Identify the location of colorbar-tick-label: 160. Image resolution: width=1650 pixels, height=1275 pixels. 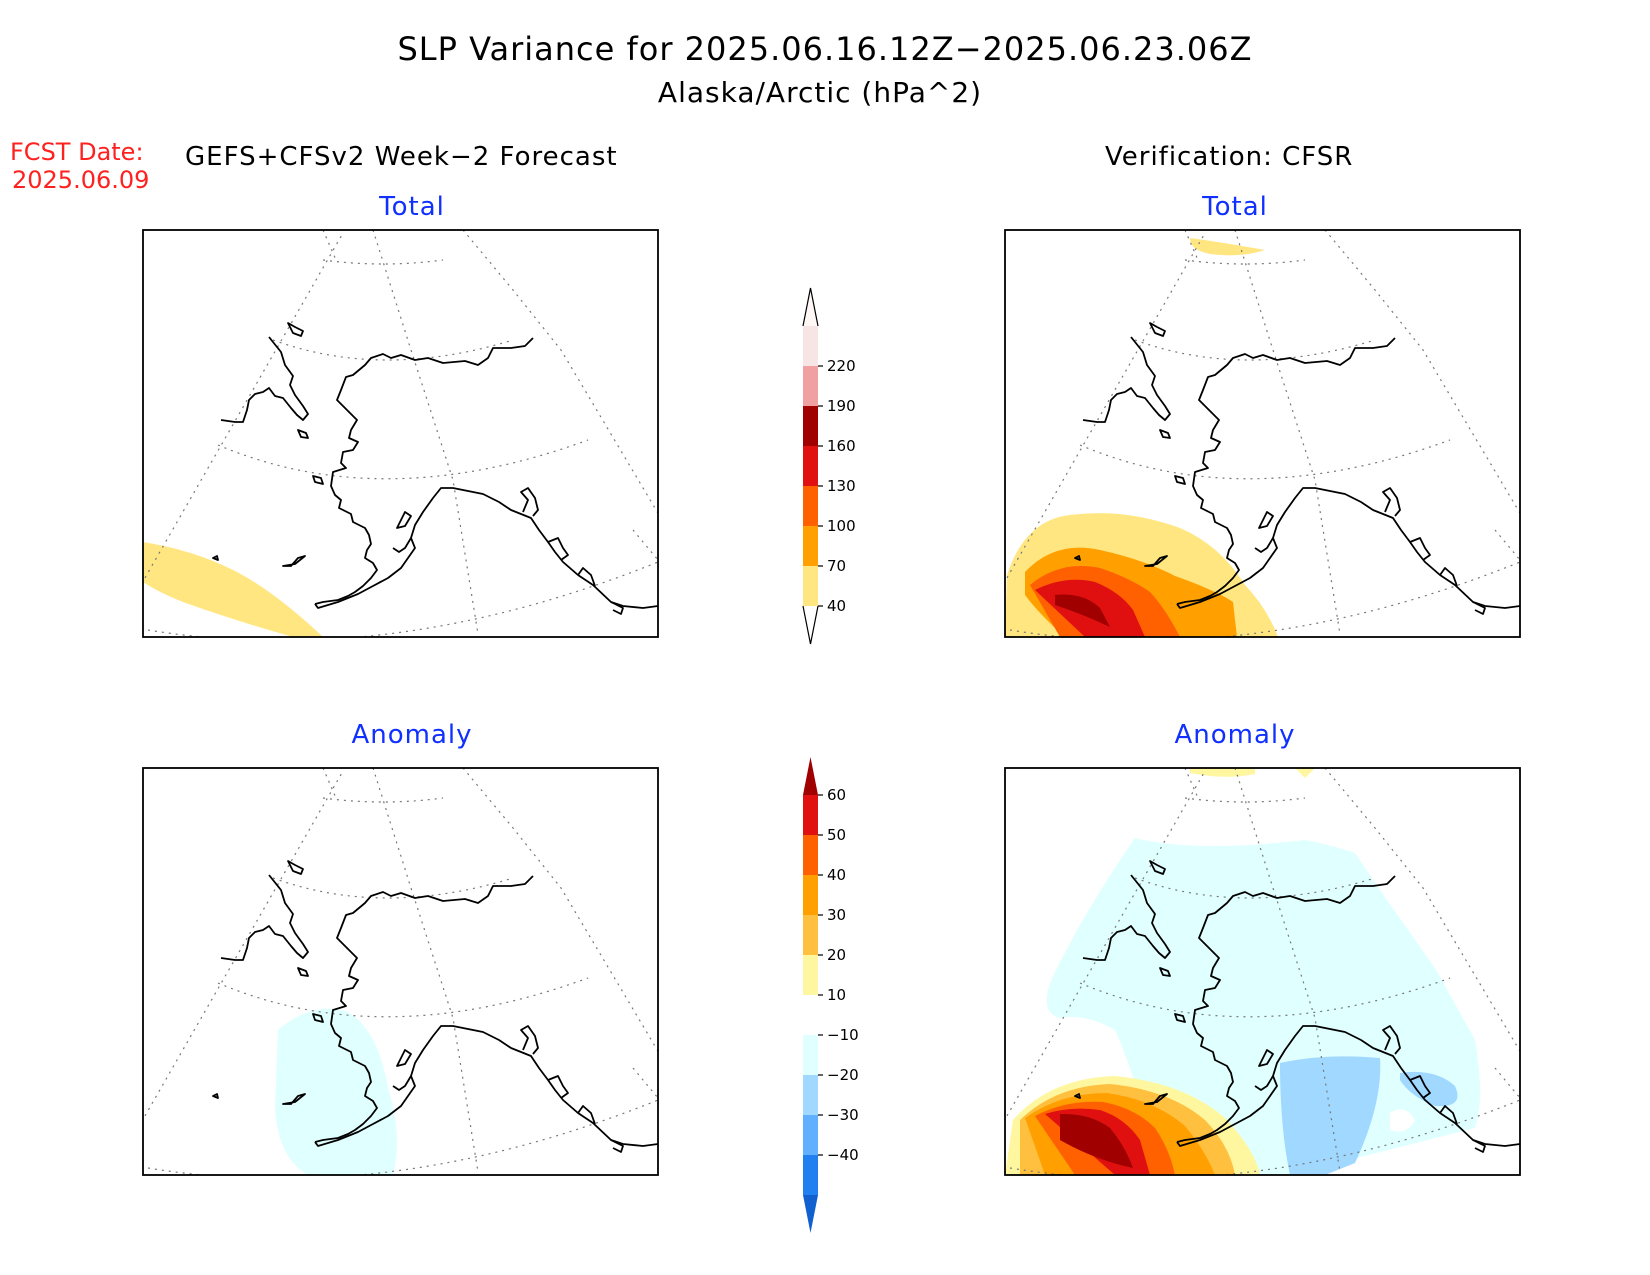
(841, 446).